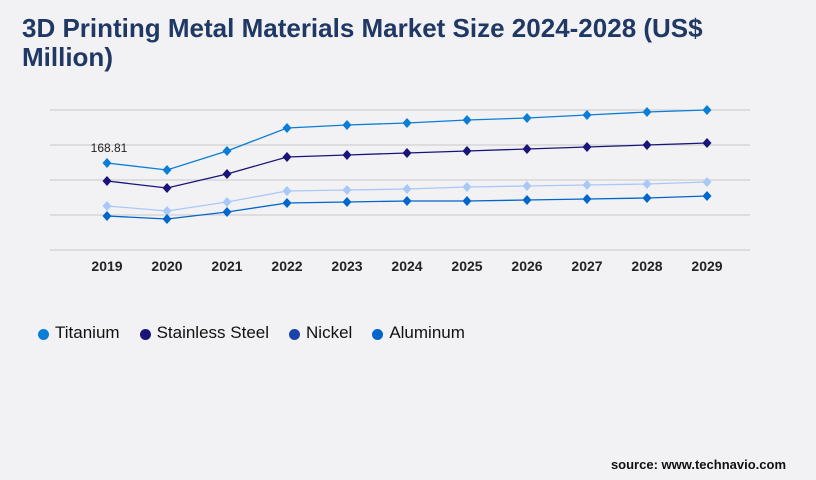 This screenshot has height=480, width=816. I want to click on legend-item: Aluminum, so click(418, 333).